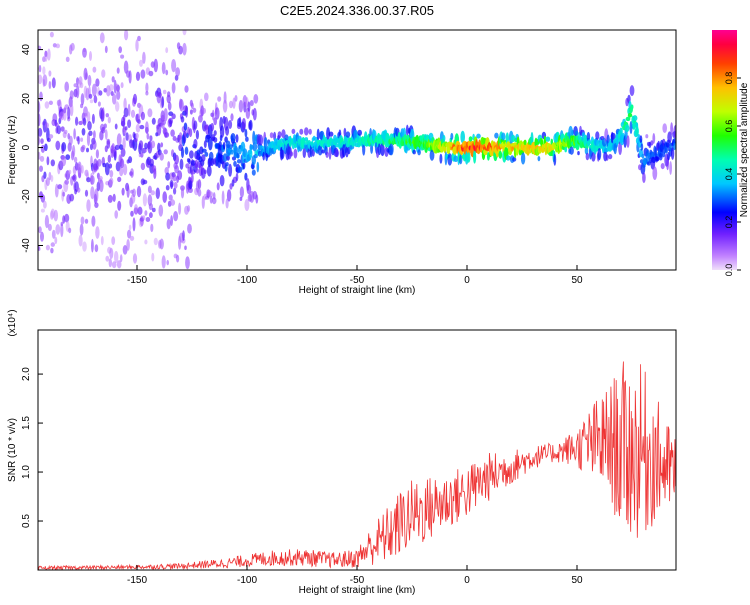 The width and height of the screenshot is (750, 605). What do you see at coordinates (357, 580) in the screenshot?
I see `x-tick-label: -50` at bounding box center [357, 580].